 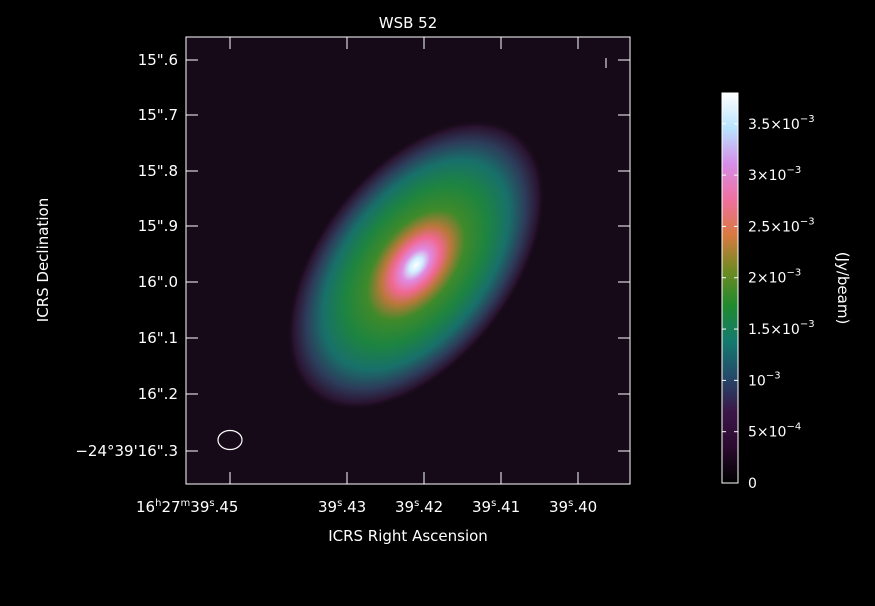 What do you see at coordinates (416, 265) in the screenshot?
I see `source-emission` at bounding box center [416, 265].